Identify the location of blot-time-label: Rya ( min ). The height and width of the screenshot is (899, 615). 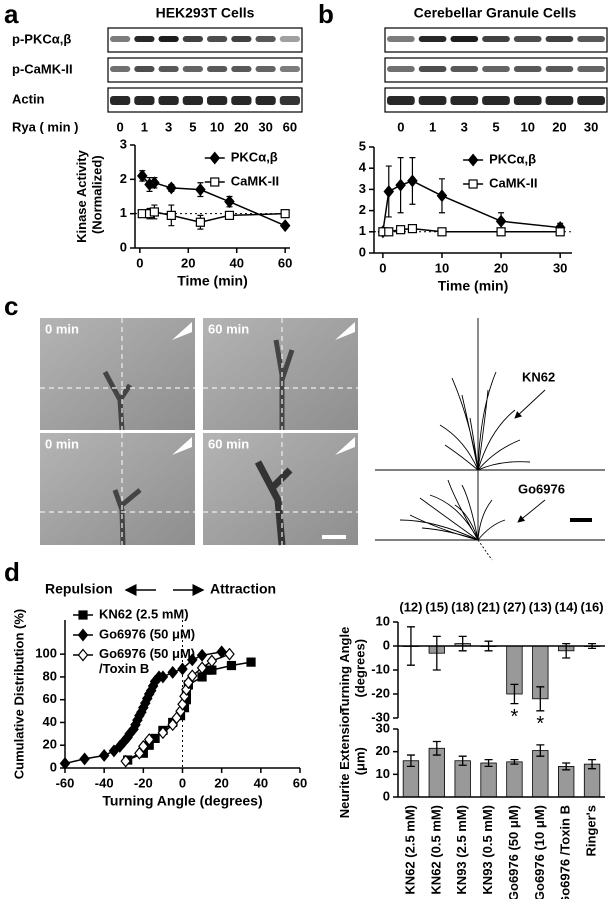
(45, 126).